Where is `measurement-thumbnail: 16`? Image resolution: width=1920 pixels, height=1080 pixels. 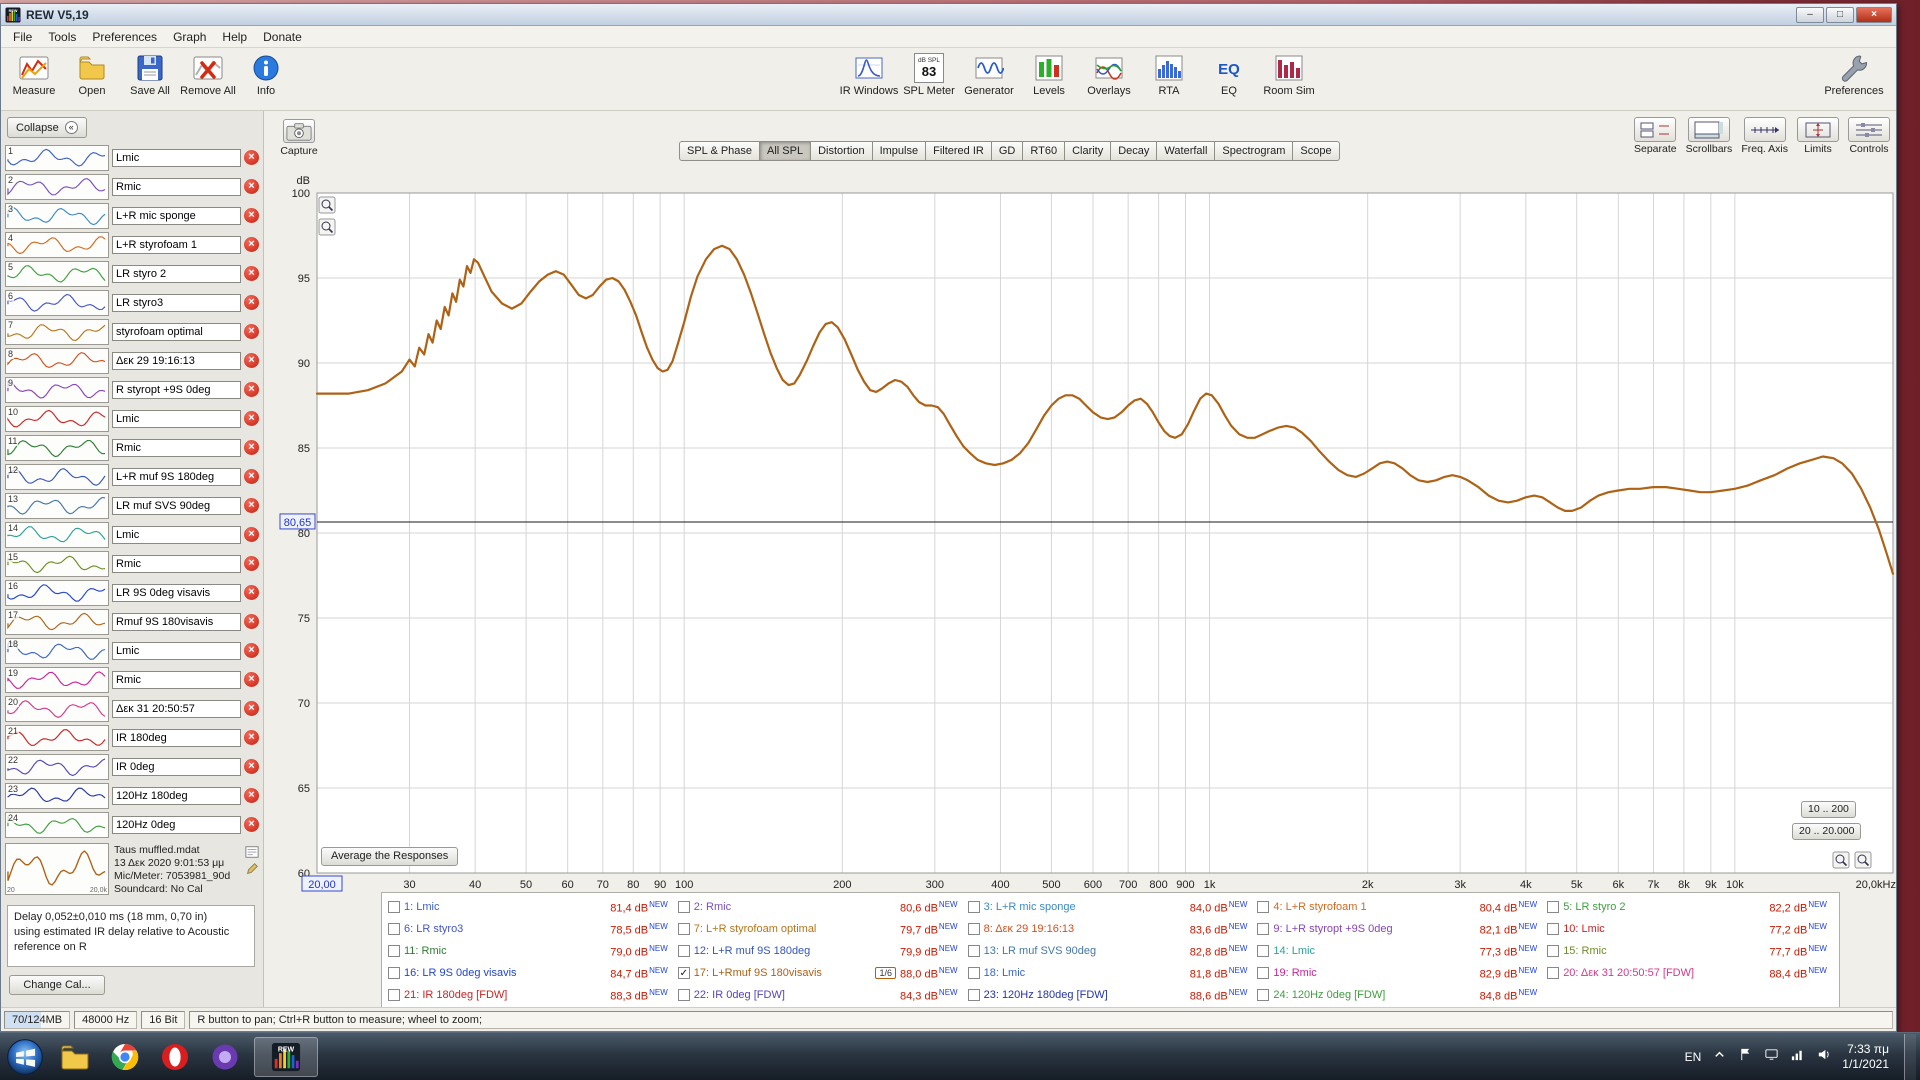
measurement-thumbnail: 16 is located at coordinates (57, 592).